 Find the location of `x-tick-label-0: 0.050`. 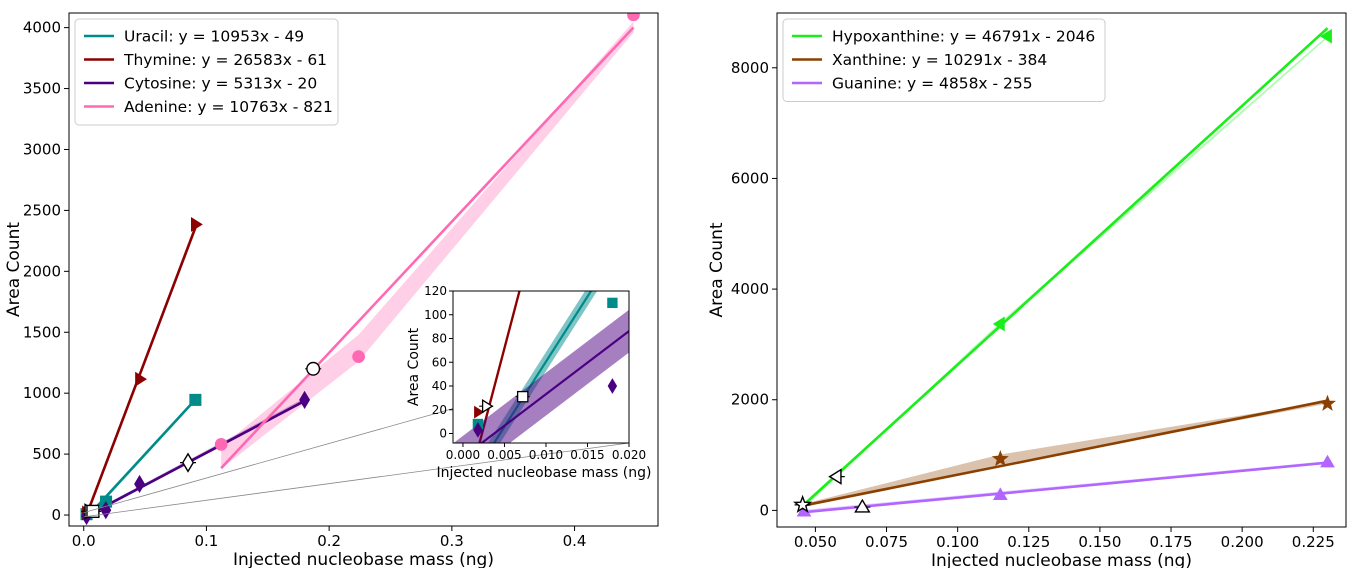

x-tick-label-0: 0.050 is located at coordinates (815, 542).